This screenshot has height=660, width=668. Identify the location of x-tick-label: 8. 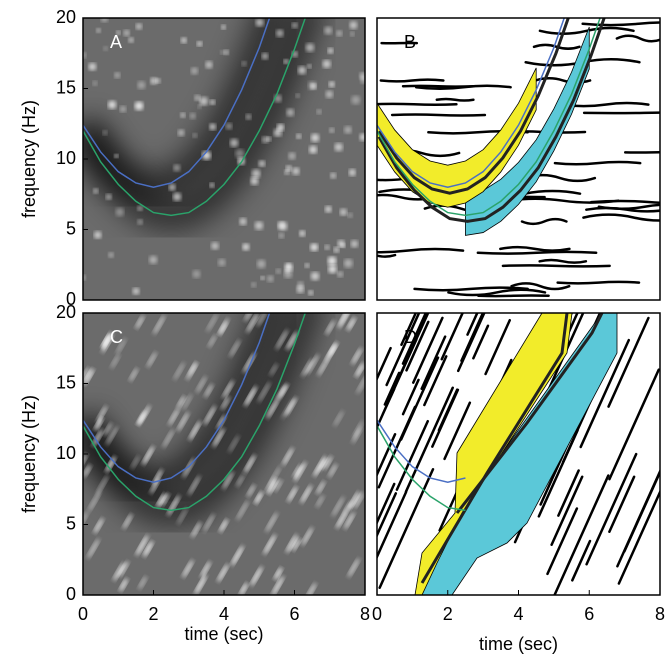
(365, 614).